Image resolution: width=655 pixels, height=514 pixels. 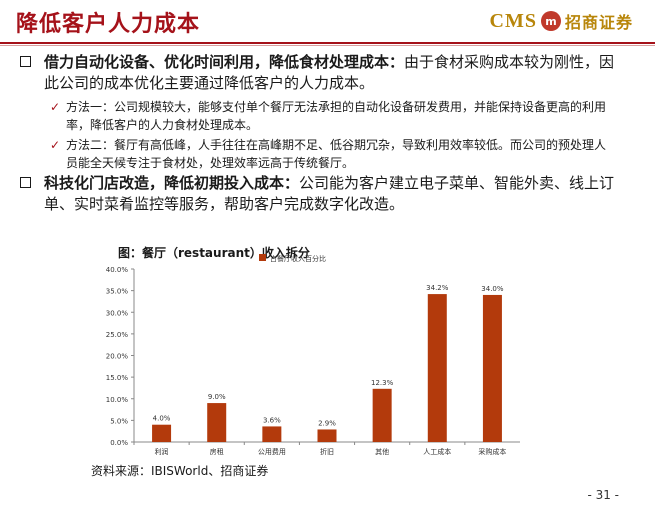 What do you see at coordinates (162, 451) in the screenshot?
I see `x-tick-label: 利润` at bounding box center [162, 451].